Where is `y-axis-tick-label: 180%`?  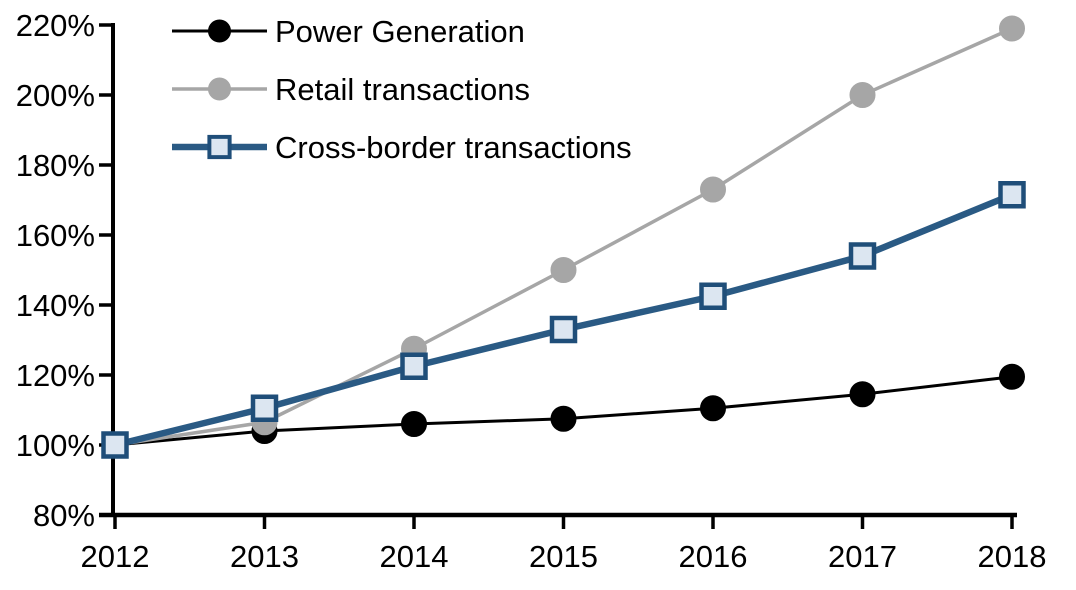
y-axis-tick-label: 180% is located at coordinates (55, 165).